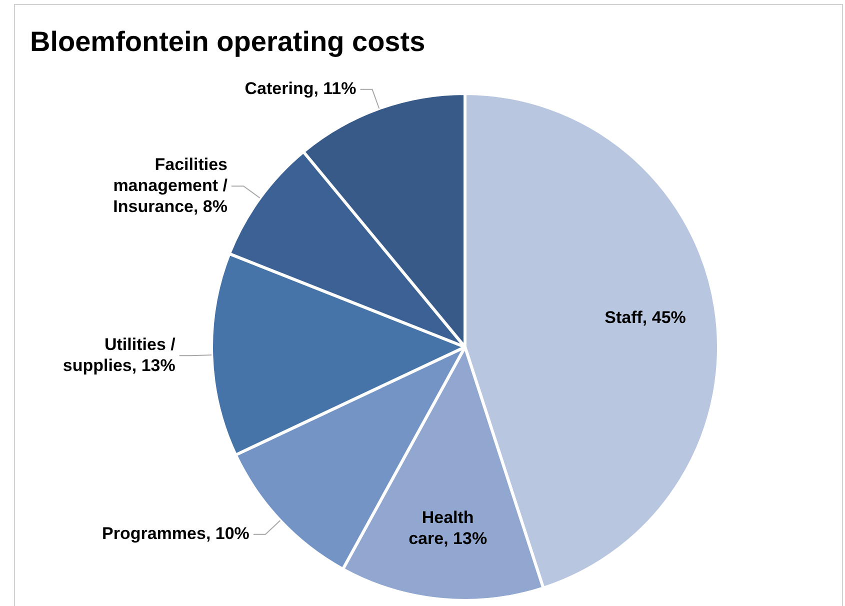 The height and width of the screenshot is (606, 845). Describe the element at coordinates (645, 318) in the screenshot. I see `slice-label: Staff, 45%` at that location.